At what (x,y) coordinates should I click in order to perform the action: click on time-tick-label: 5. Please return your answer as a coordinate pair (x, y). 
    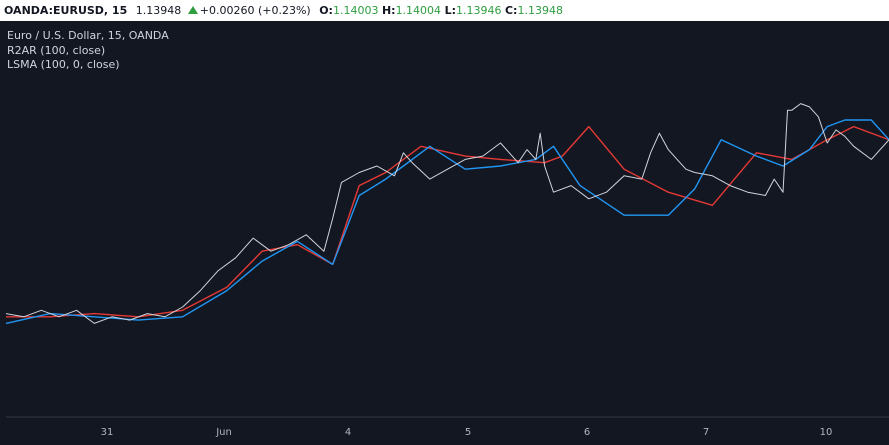
    Looking at the image, I should click on (468, 432).